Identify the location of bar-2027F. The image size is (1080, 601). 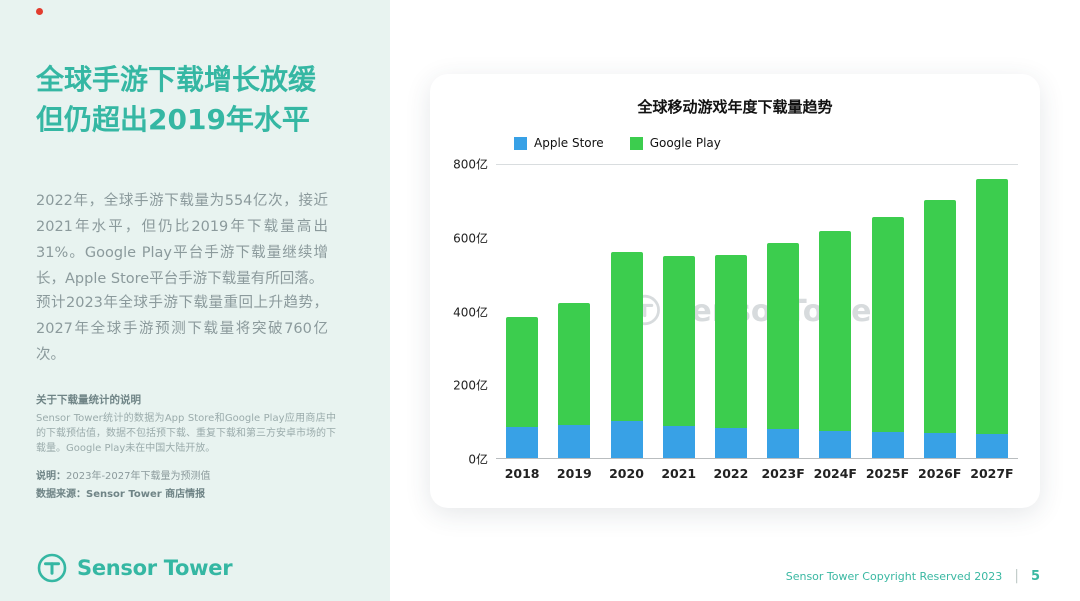
(992, 311).